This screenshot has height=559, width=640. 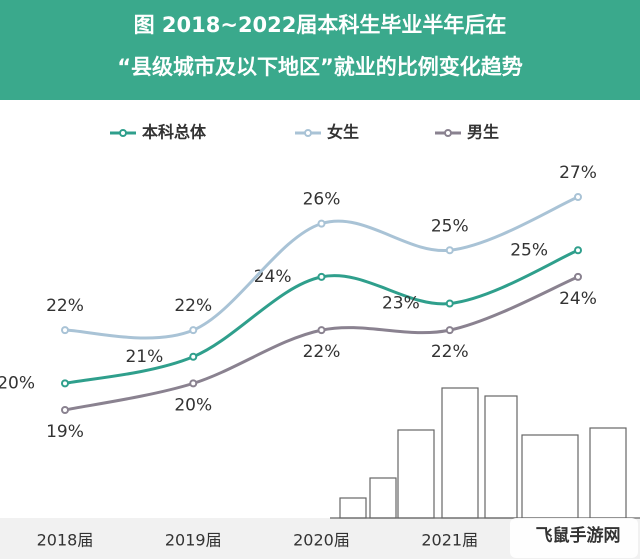 What do you see at coordinates (174, 132) in the screenshot?
I see `legend-label: 本科总体` at bounding box center [174, 132].